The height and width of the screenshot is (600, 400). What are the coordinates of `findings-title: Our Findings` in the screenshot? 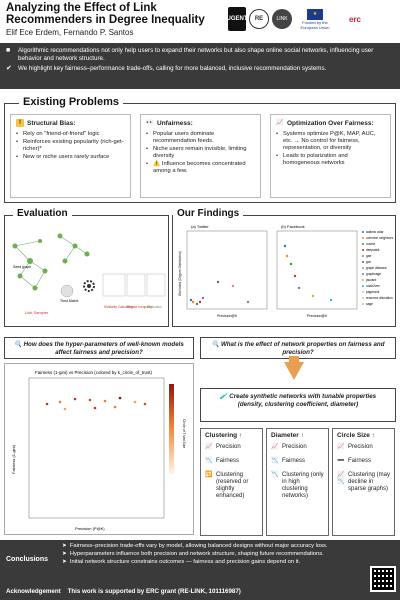 It's located at (208, 213).